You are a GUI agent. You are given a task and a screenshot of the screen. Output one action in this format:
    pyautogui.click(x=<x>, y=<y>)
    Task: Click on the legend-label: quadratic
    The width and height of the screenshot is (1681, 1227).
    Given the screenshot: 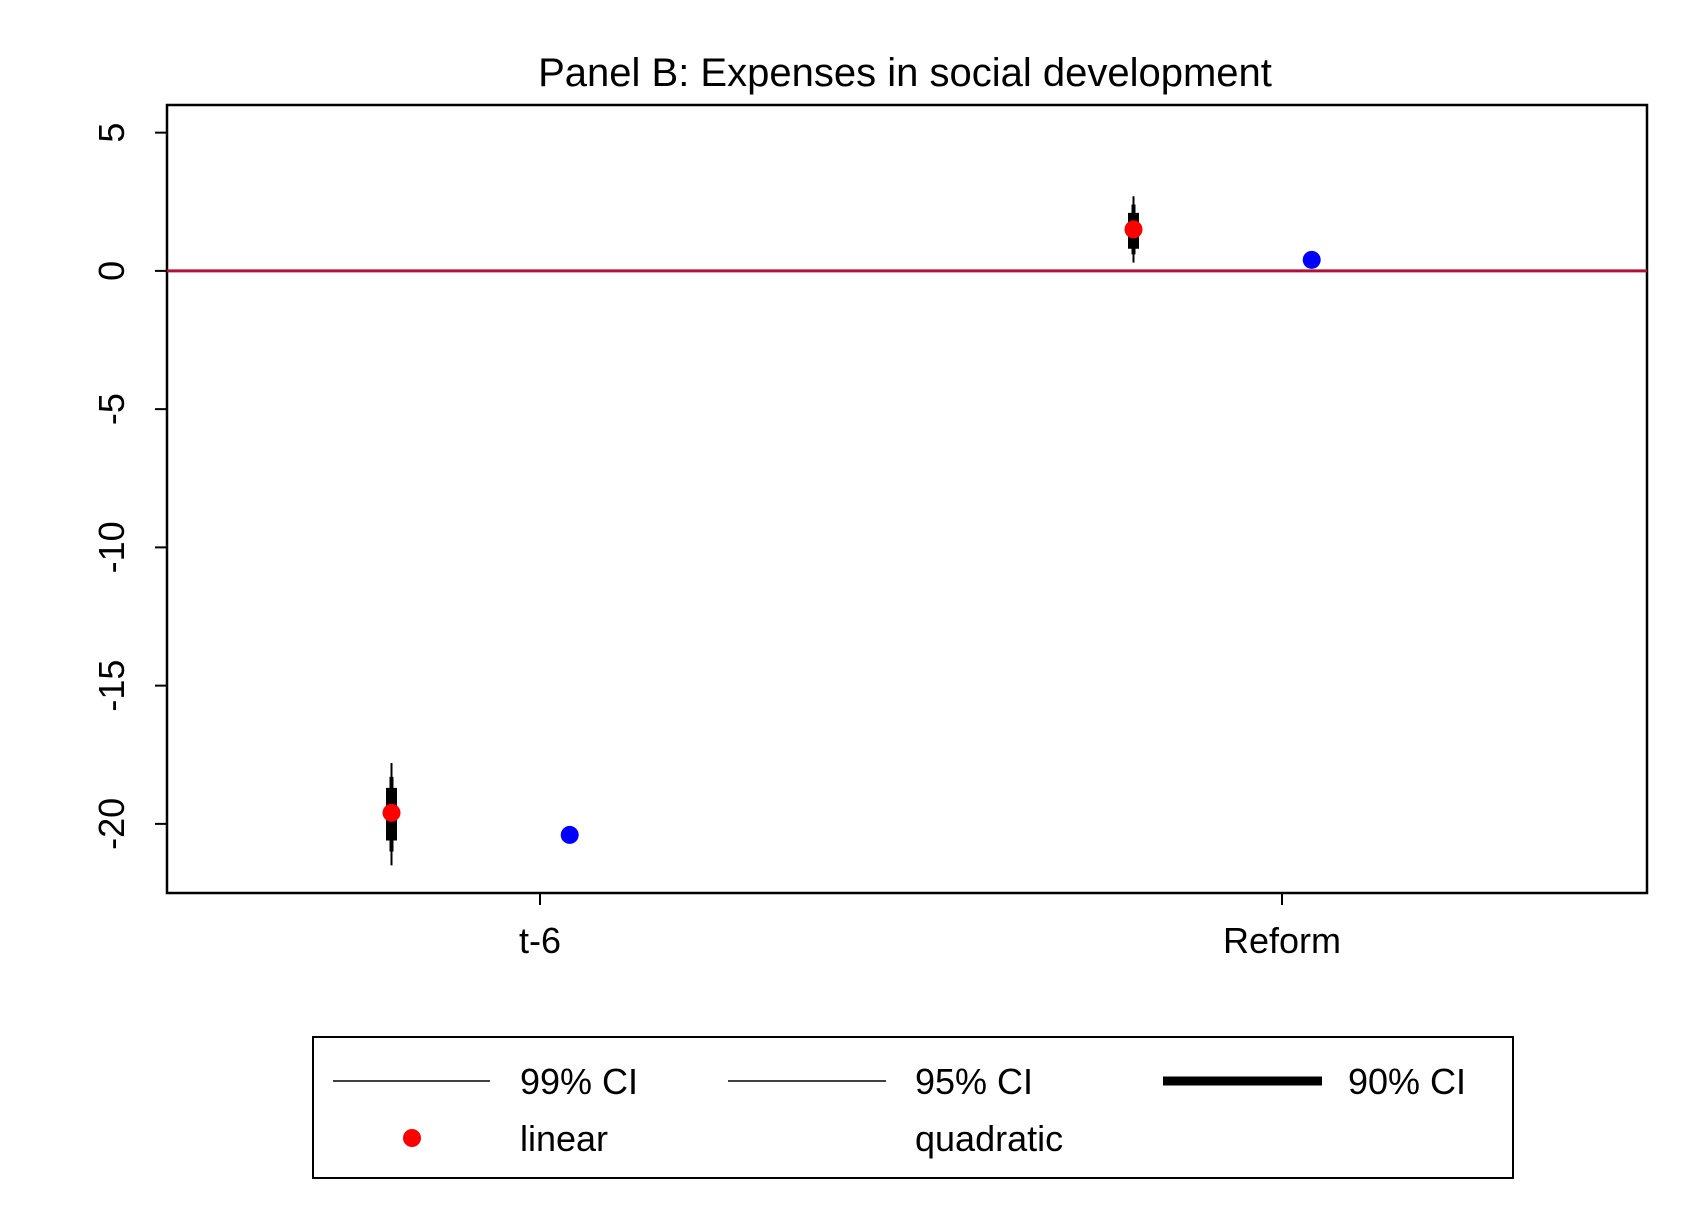 What is the action you would take?
    pyautogui.click(x=989, y=1138)
    